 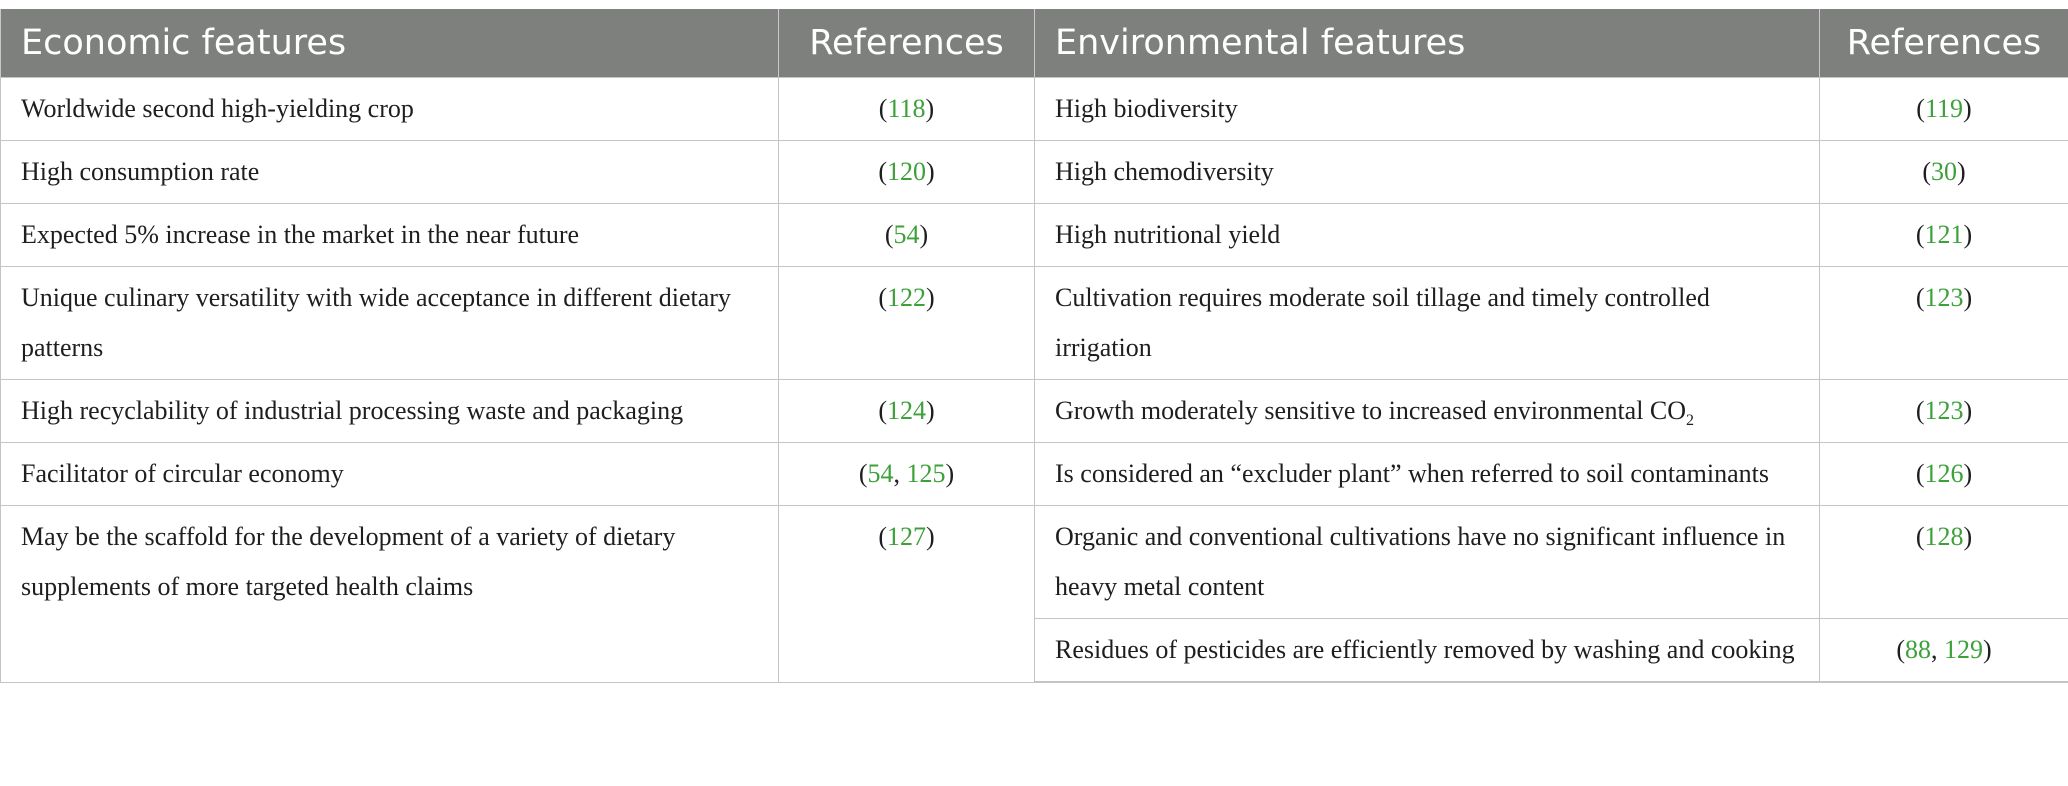 What do you see at coordinates (1944, 536) in the screenshot?
I see `citation-link: 128` at bounding box center [1944, 536].